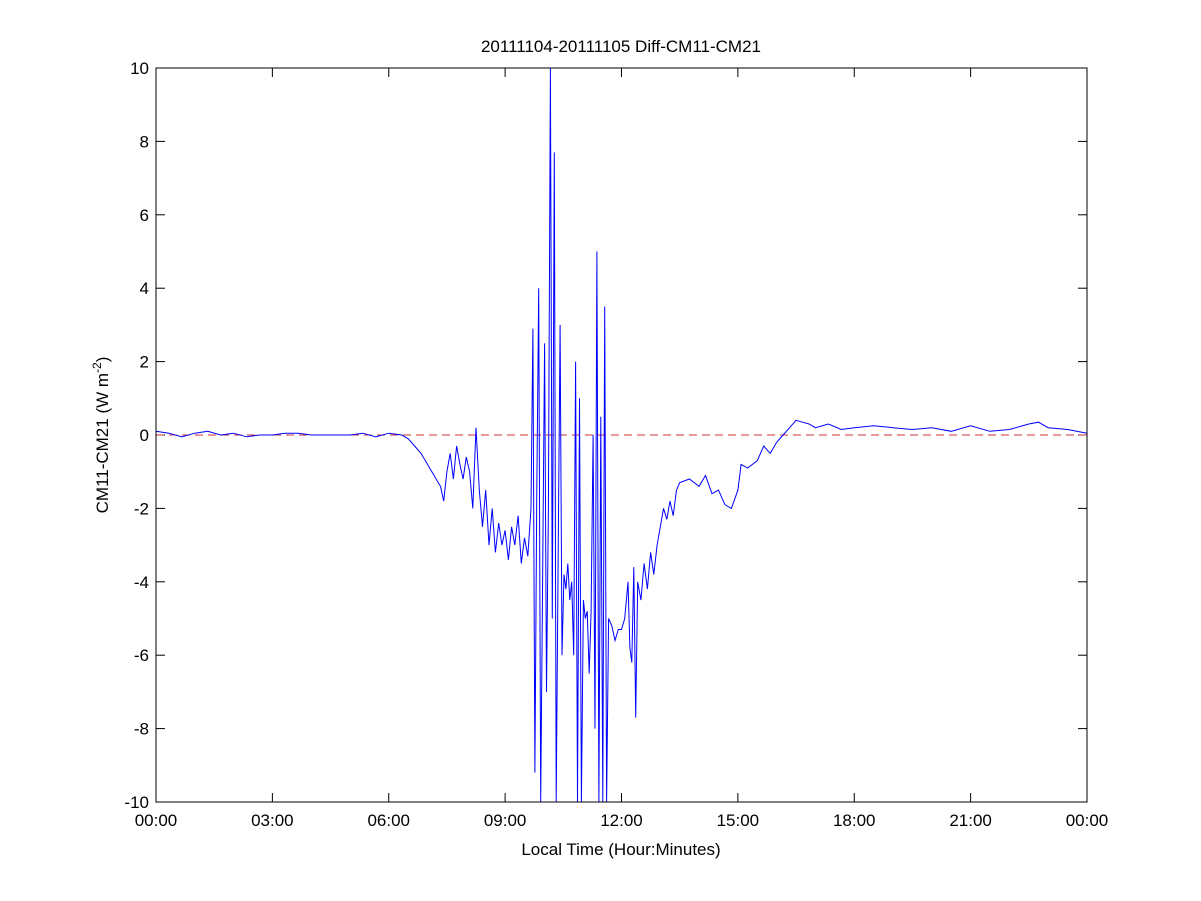 This screenshot has width=1201, height=901. Describe the element at coordinates (970, 820) in the screenshot. I see `x-tick-label: 21:00` at that location.